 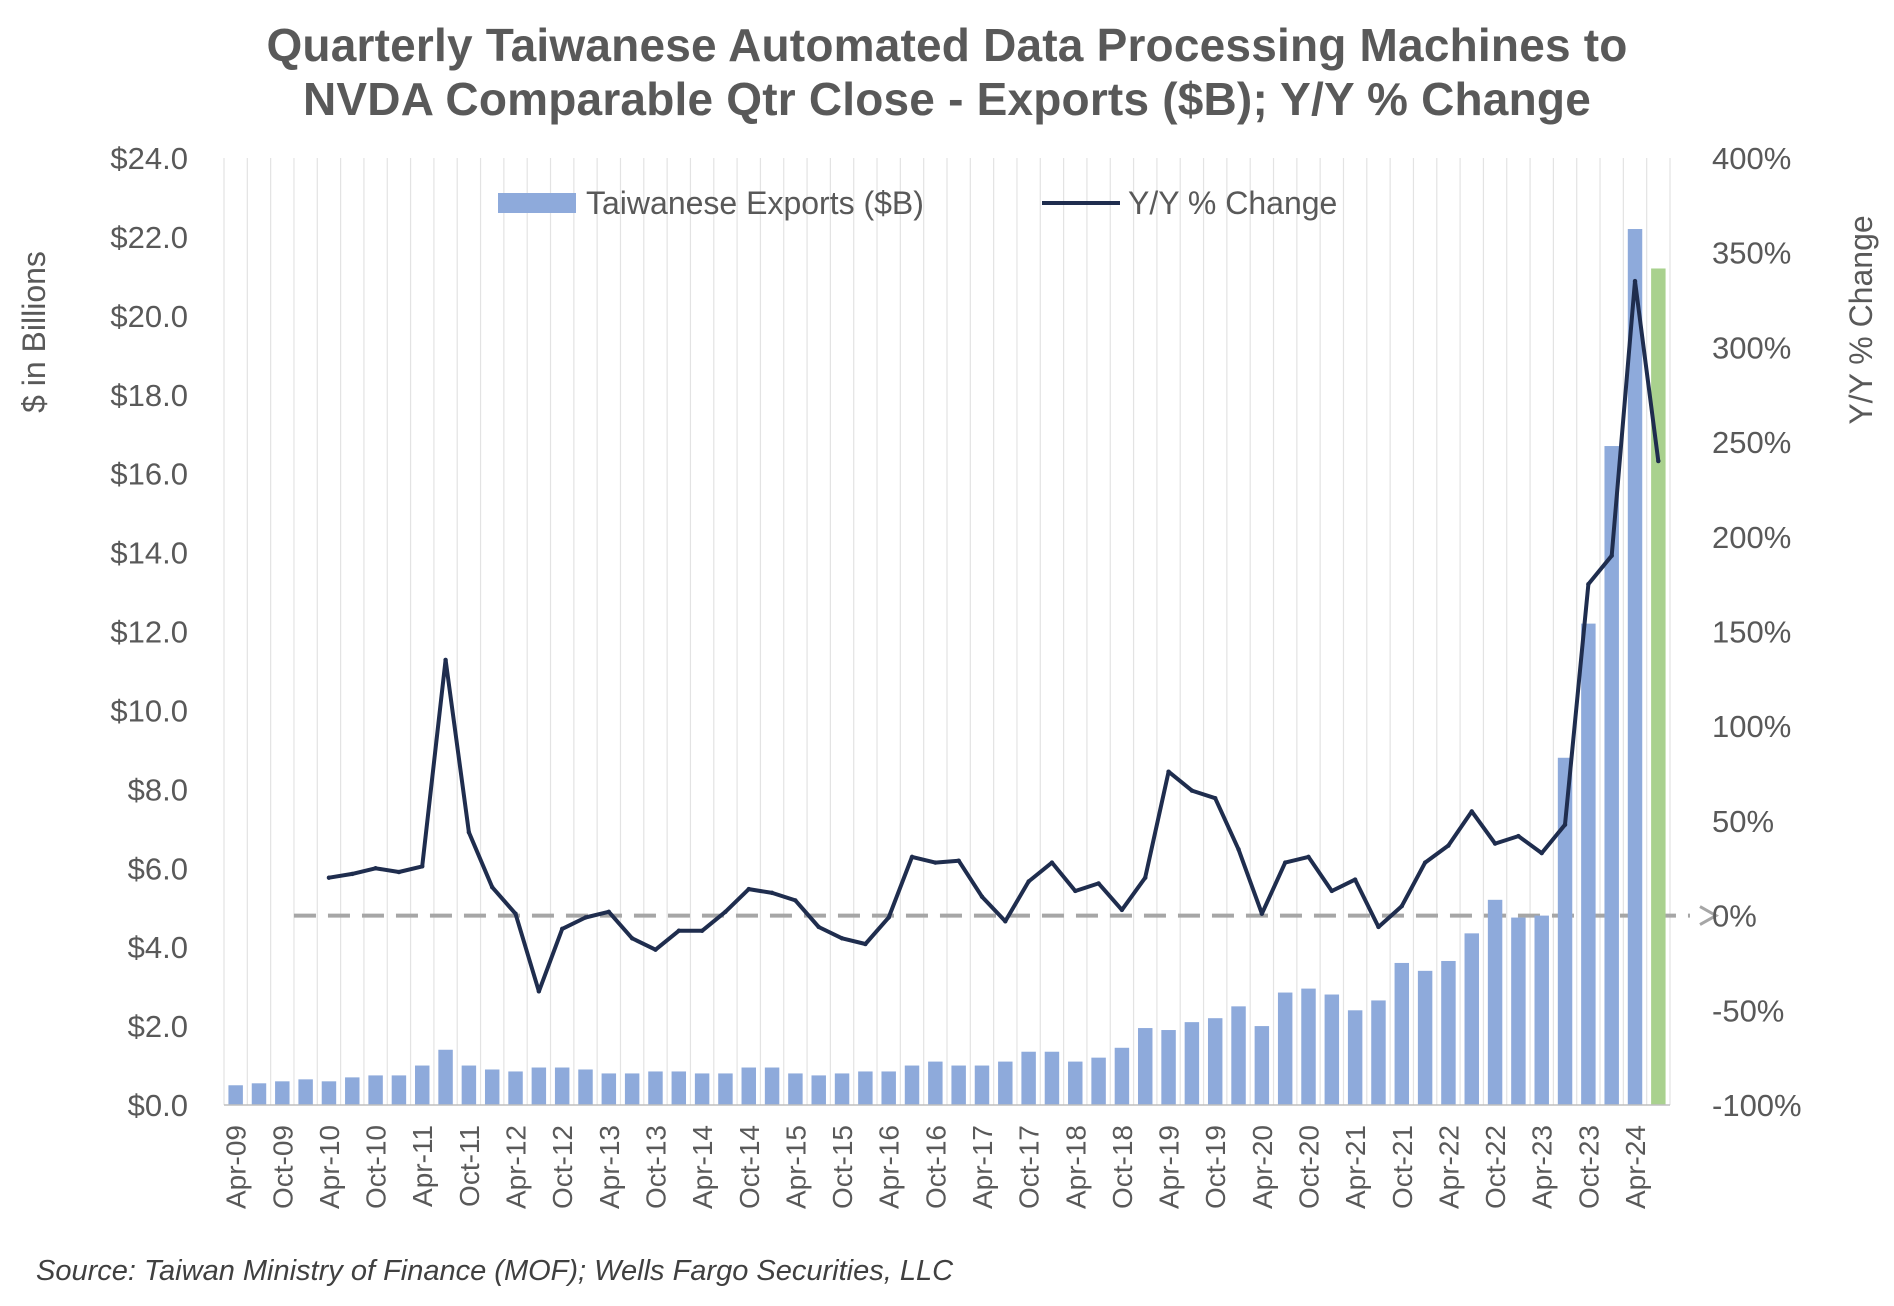 I want to click on right-tick-label: 100%, so click(x=1751, y=726).